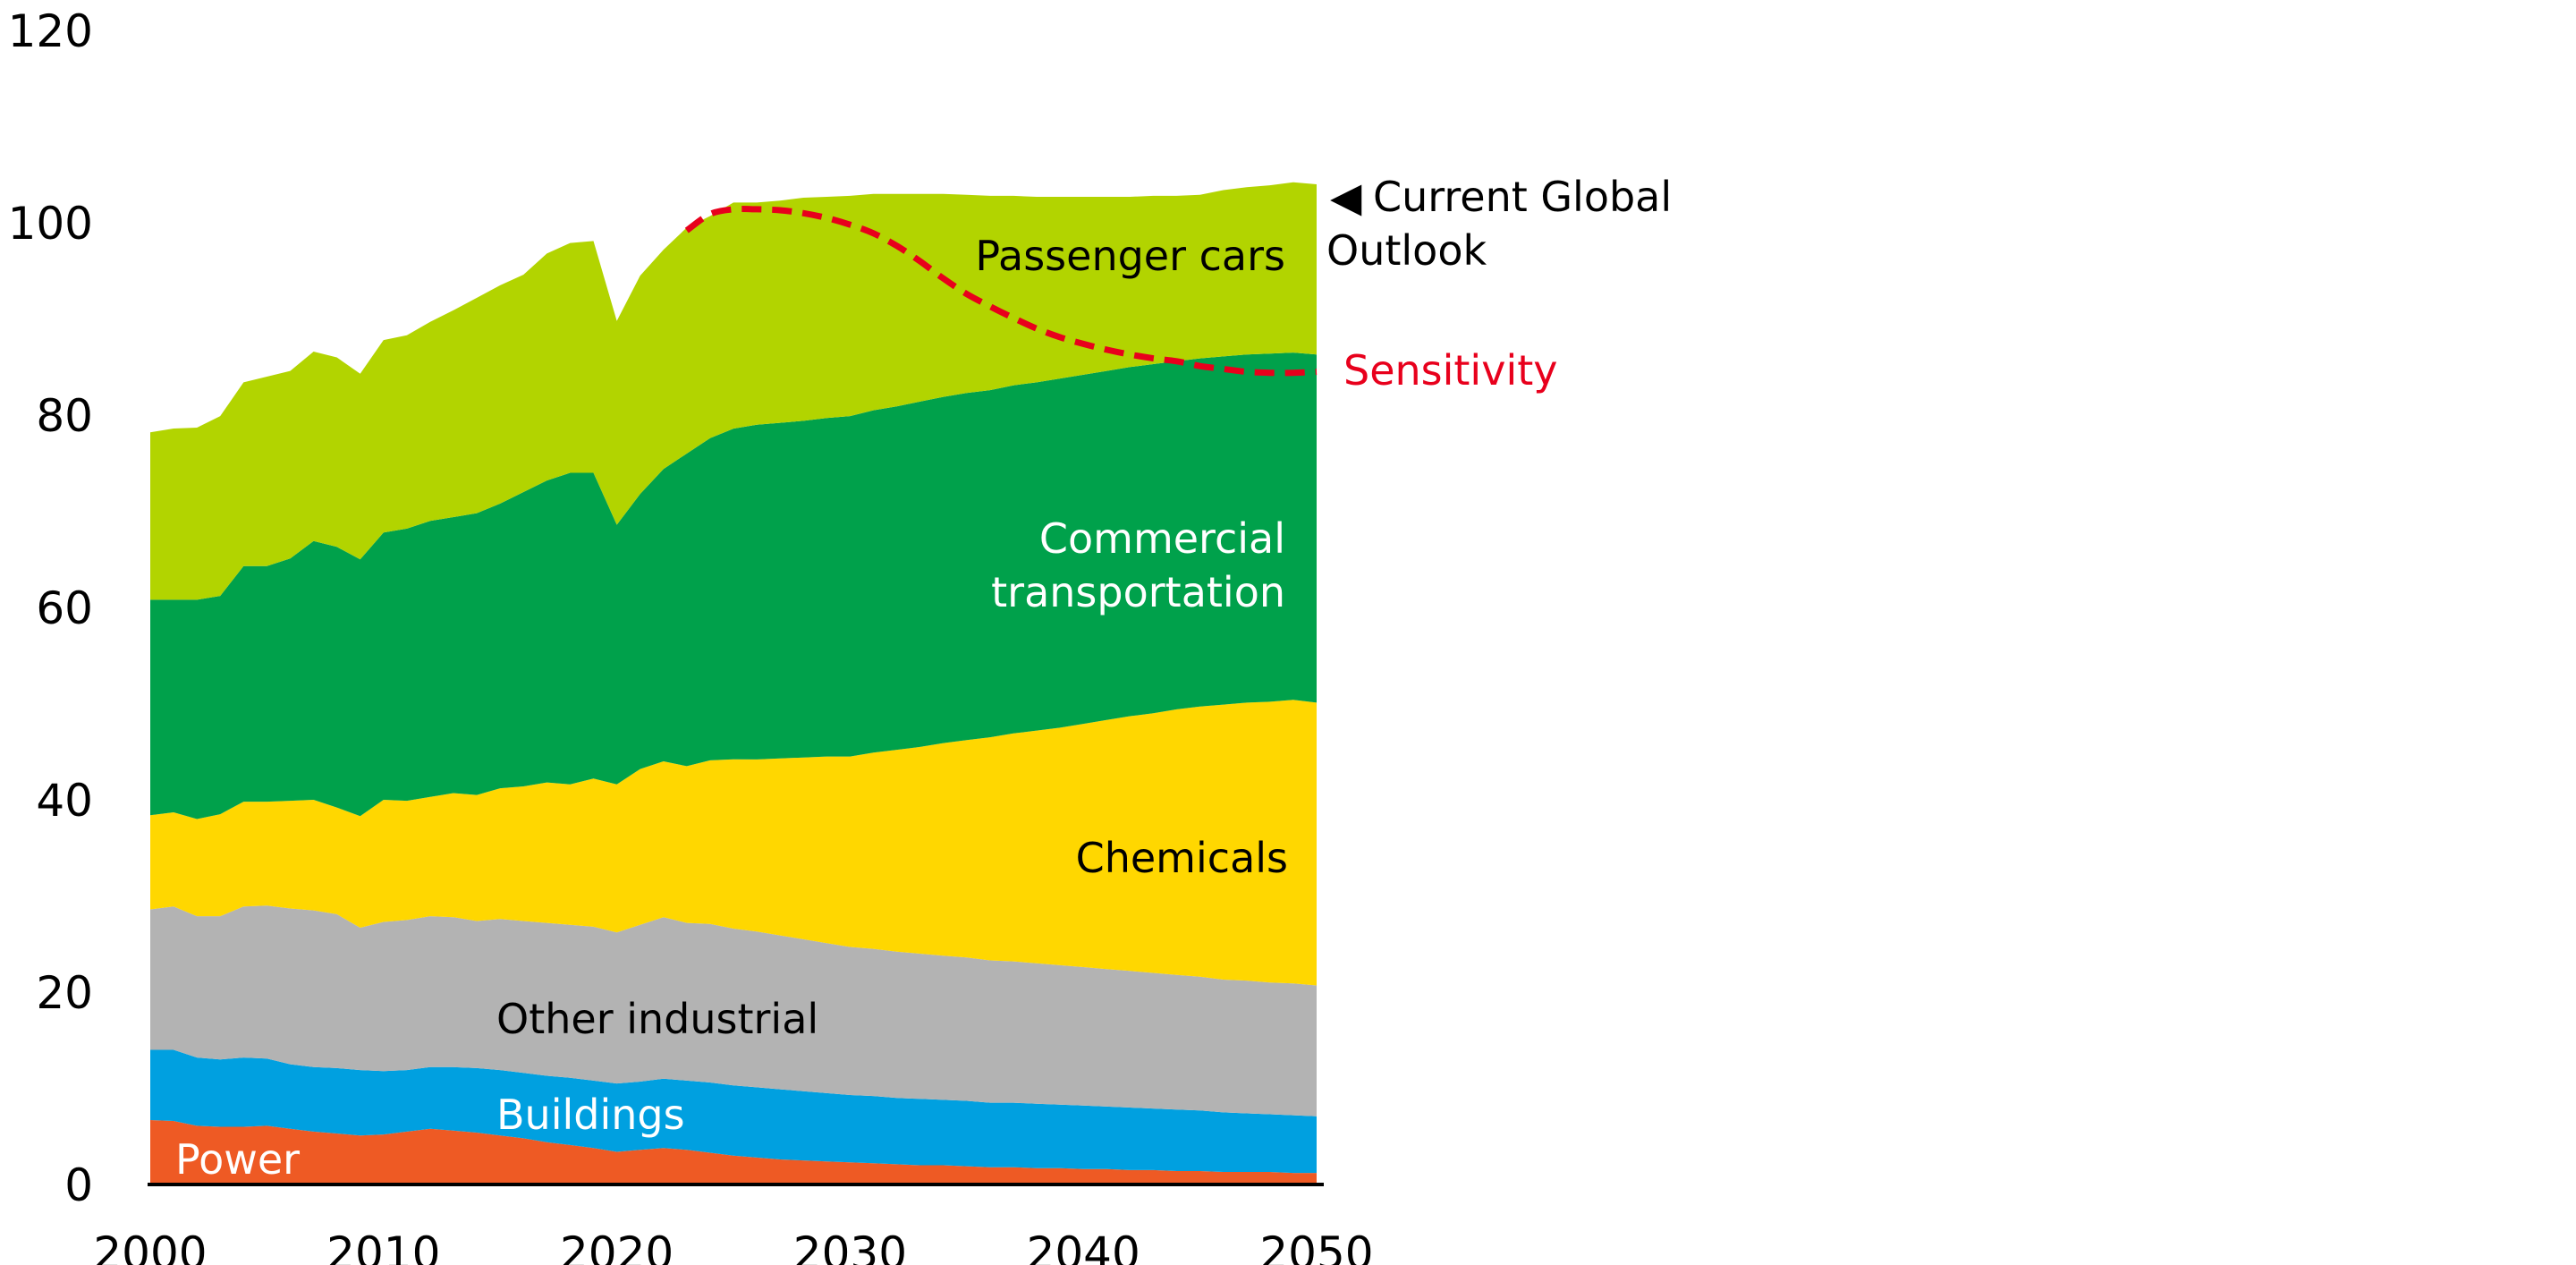 The height and width of the screenshot is (1265, 2576). Describe the element at coordinates (1083, 1246) in the screenshot. I see `x-tick-label: 2040` at that location.